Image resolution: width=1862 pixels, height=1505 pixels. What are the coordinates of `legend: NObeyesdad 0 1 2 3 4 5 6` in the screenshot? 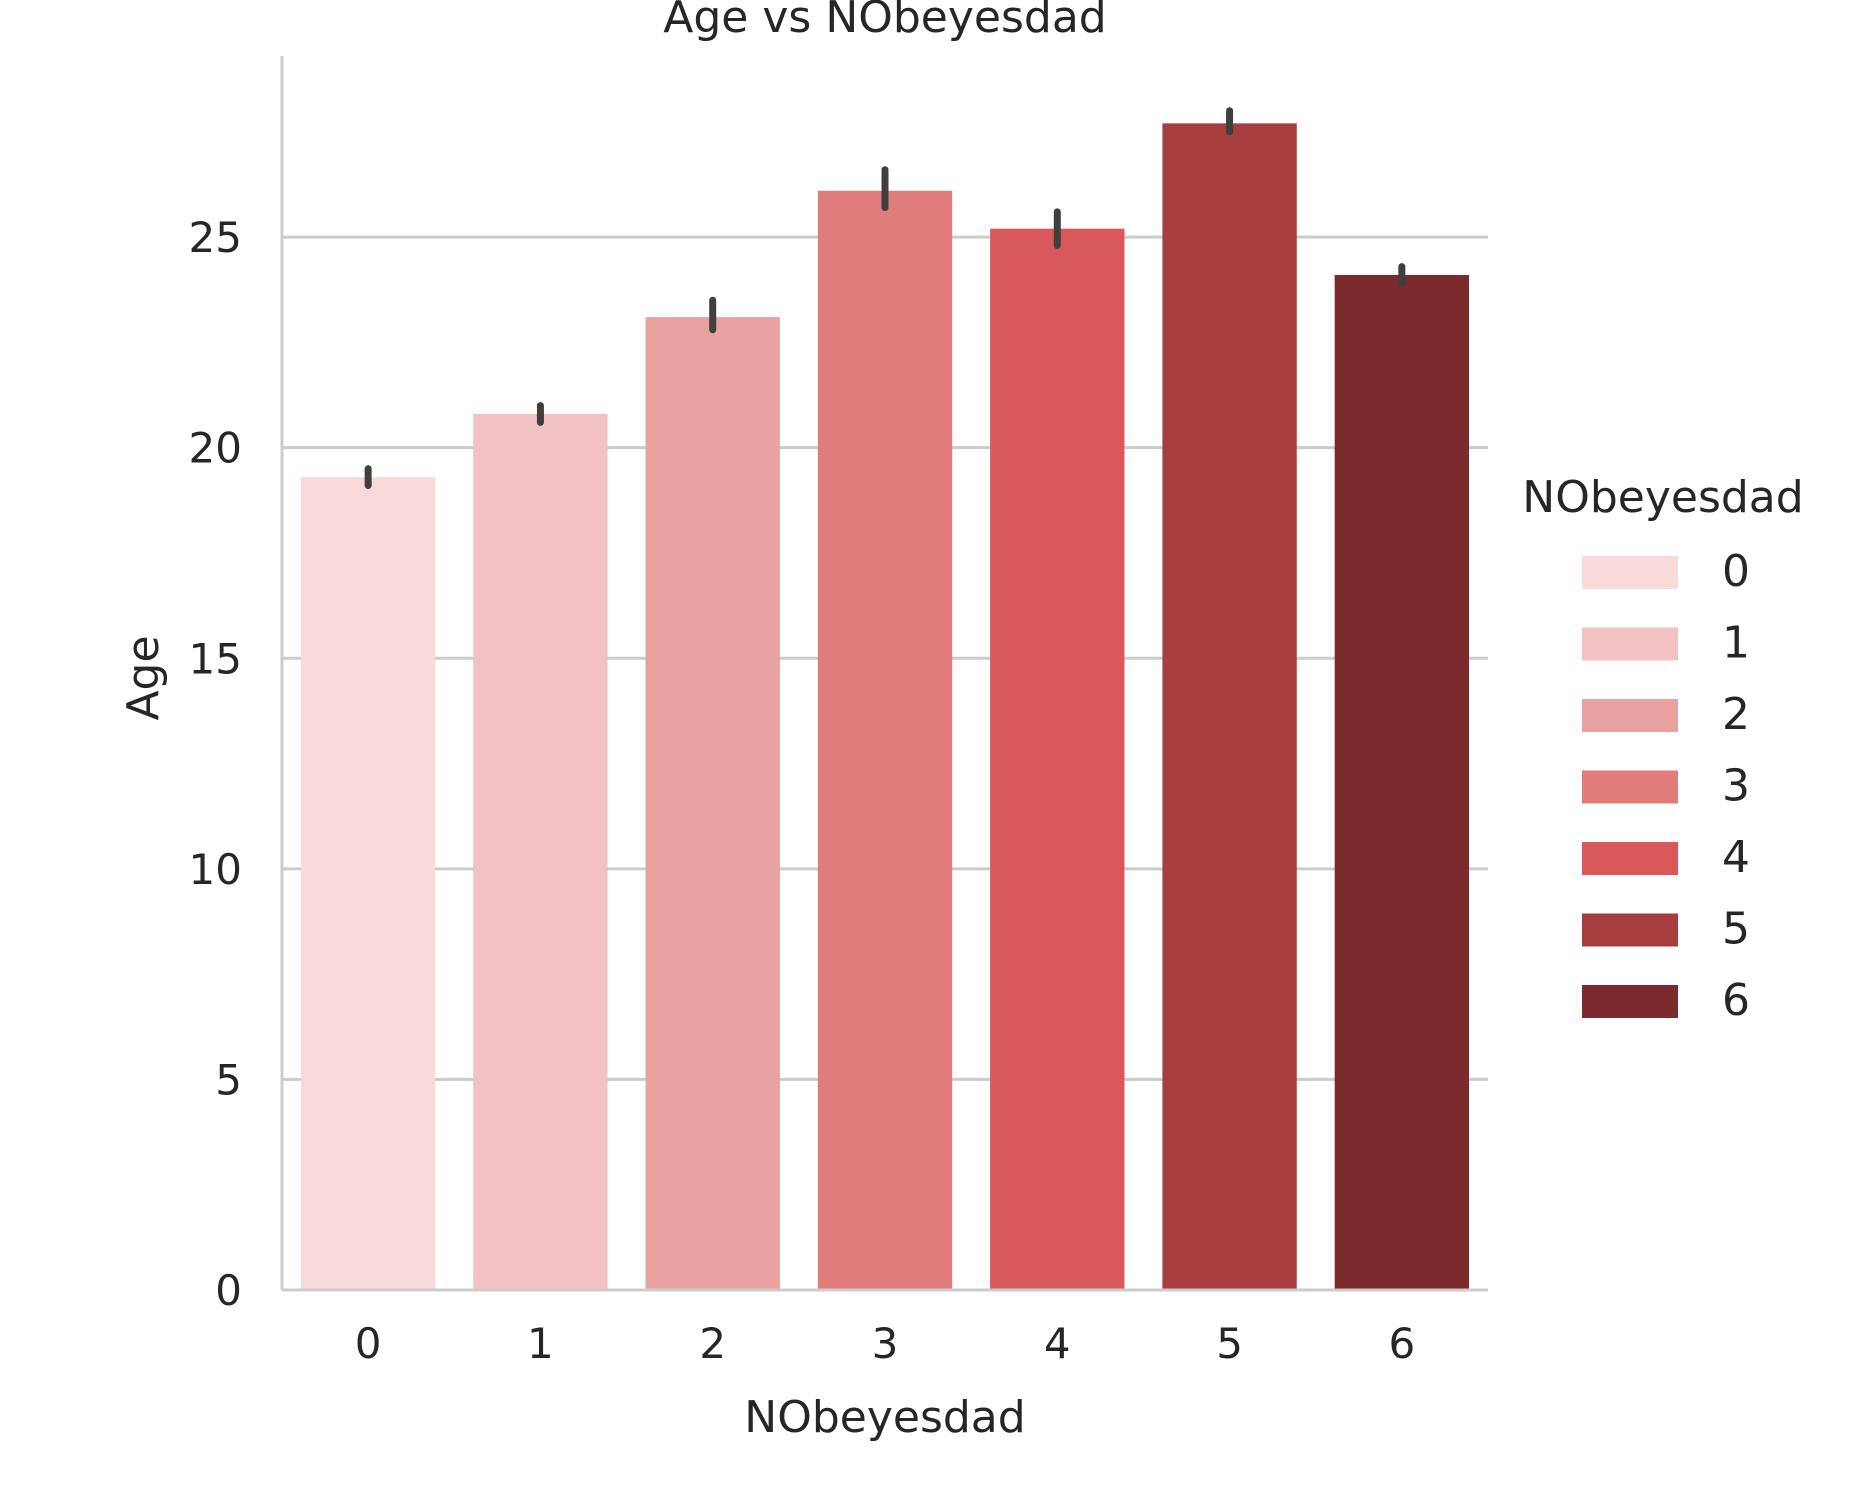 It's located at (1662, 749).